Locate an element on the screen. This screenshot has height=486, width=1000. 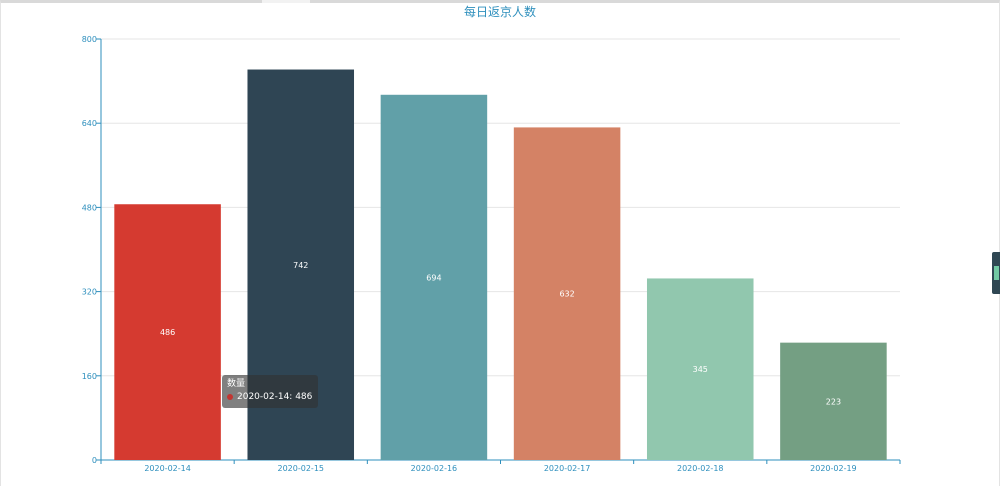
bar-data-label: 486 is located at coordinates (167, 332).